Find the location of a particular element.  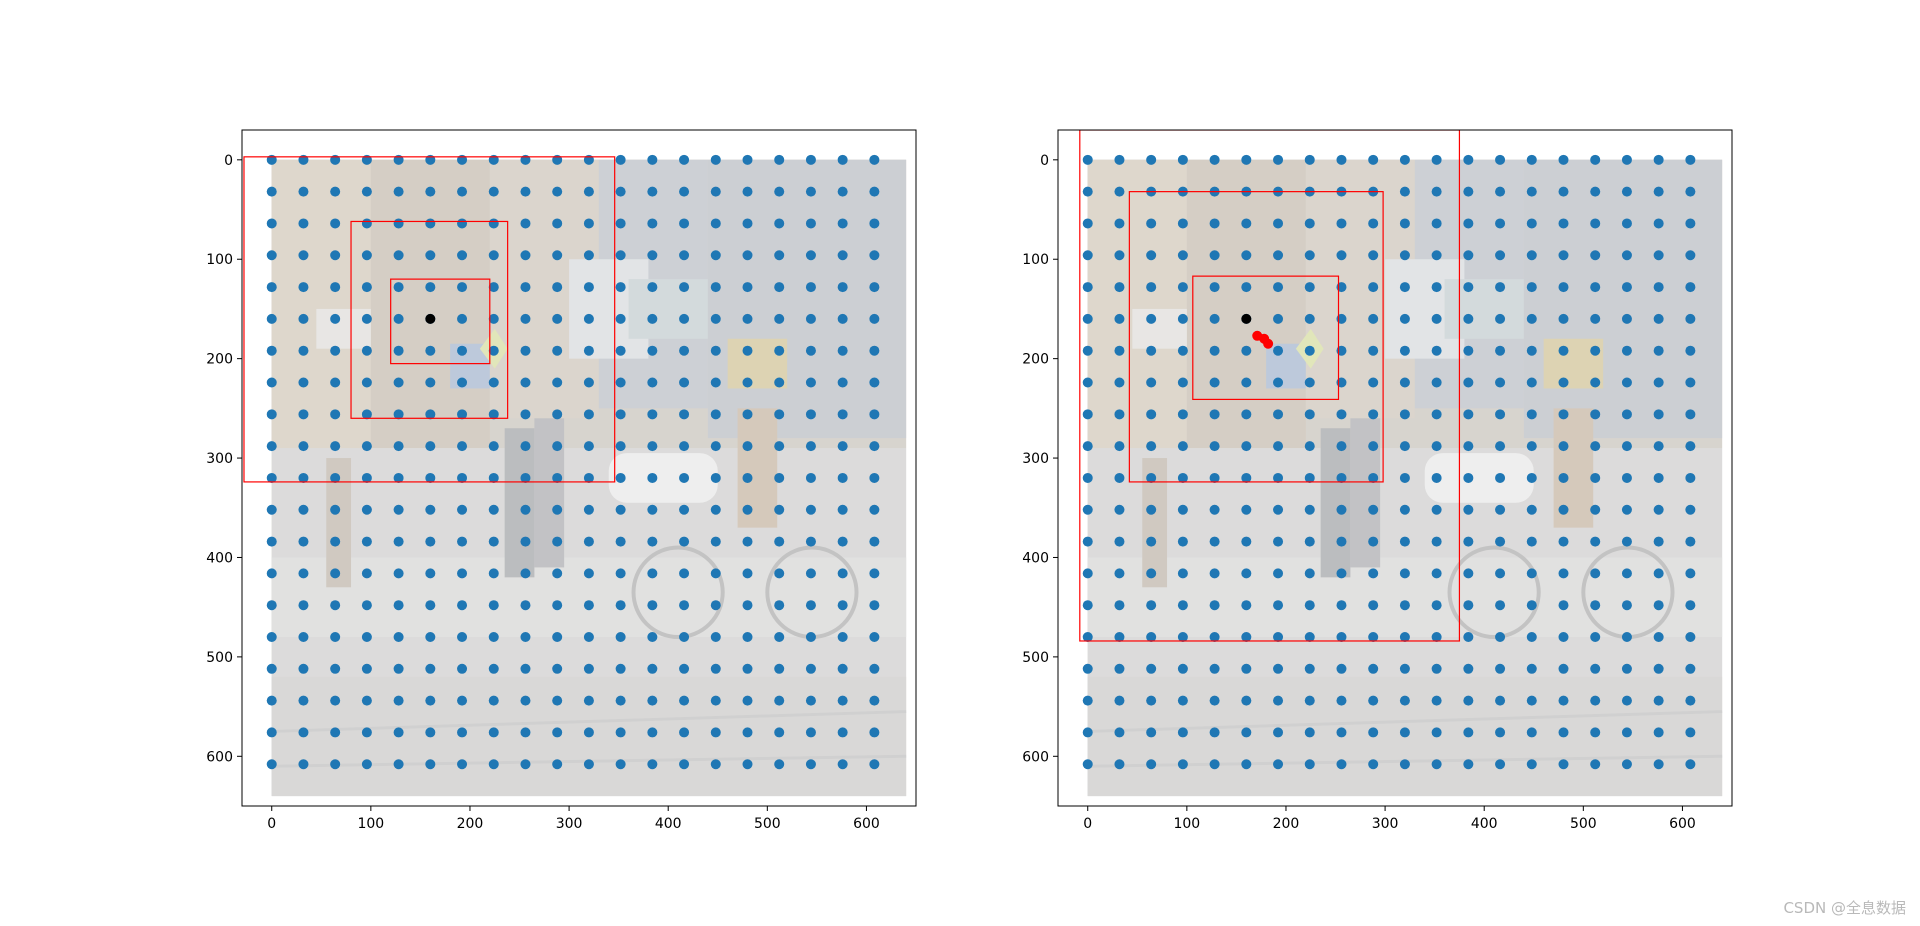

anchor-box is located at coordinates (429, 319).